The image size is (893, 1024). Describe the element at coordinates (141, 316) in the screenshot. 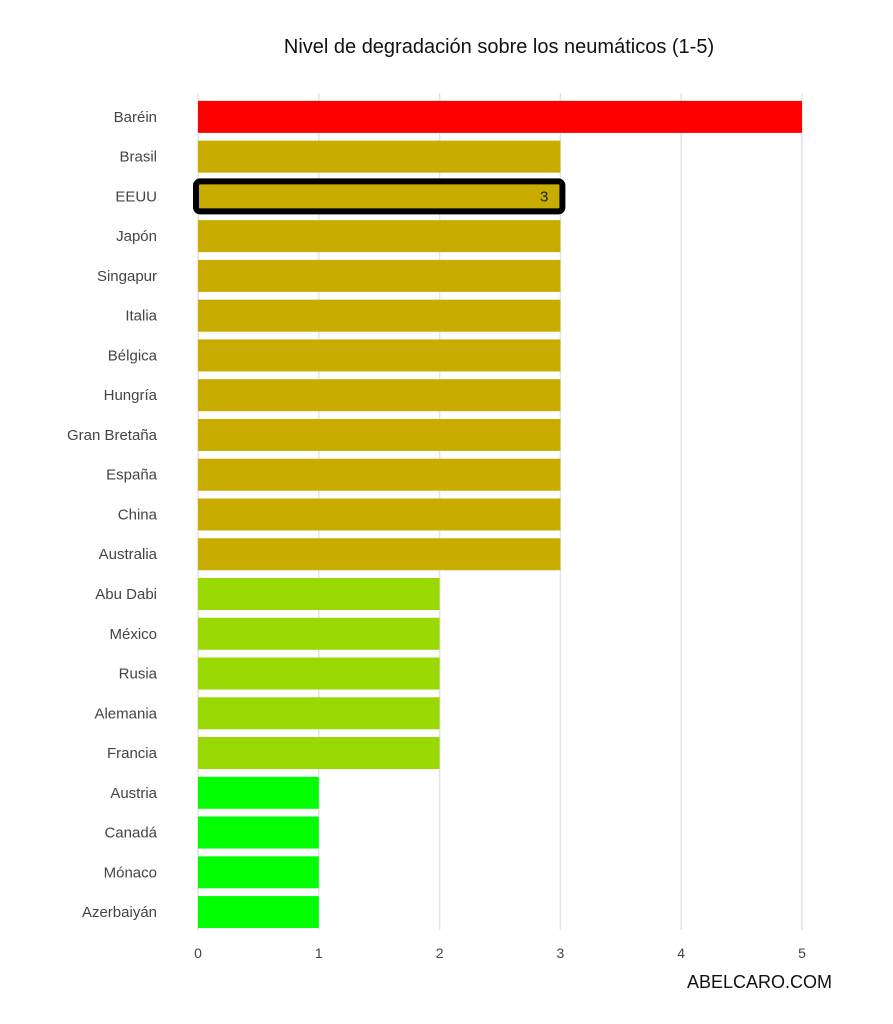

I see `category-label: Italia` at that location.